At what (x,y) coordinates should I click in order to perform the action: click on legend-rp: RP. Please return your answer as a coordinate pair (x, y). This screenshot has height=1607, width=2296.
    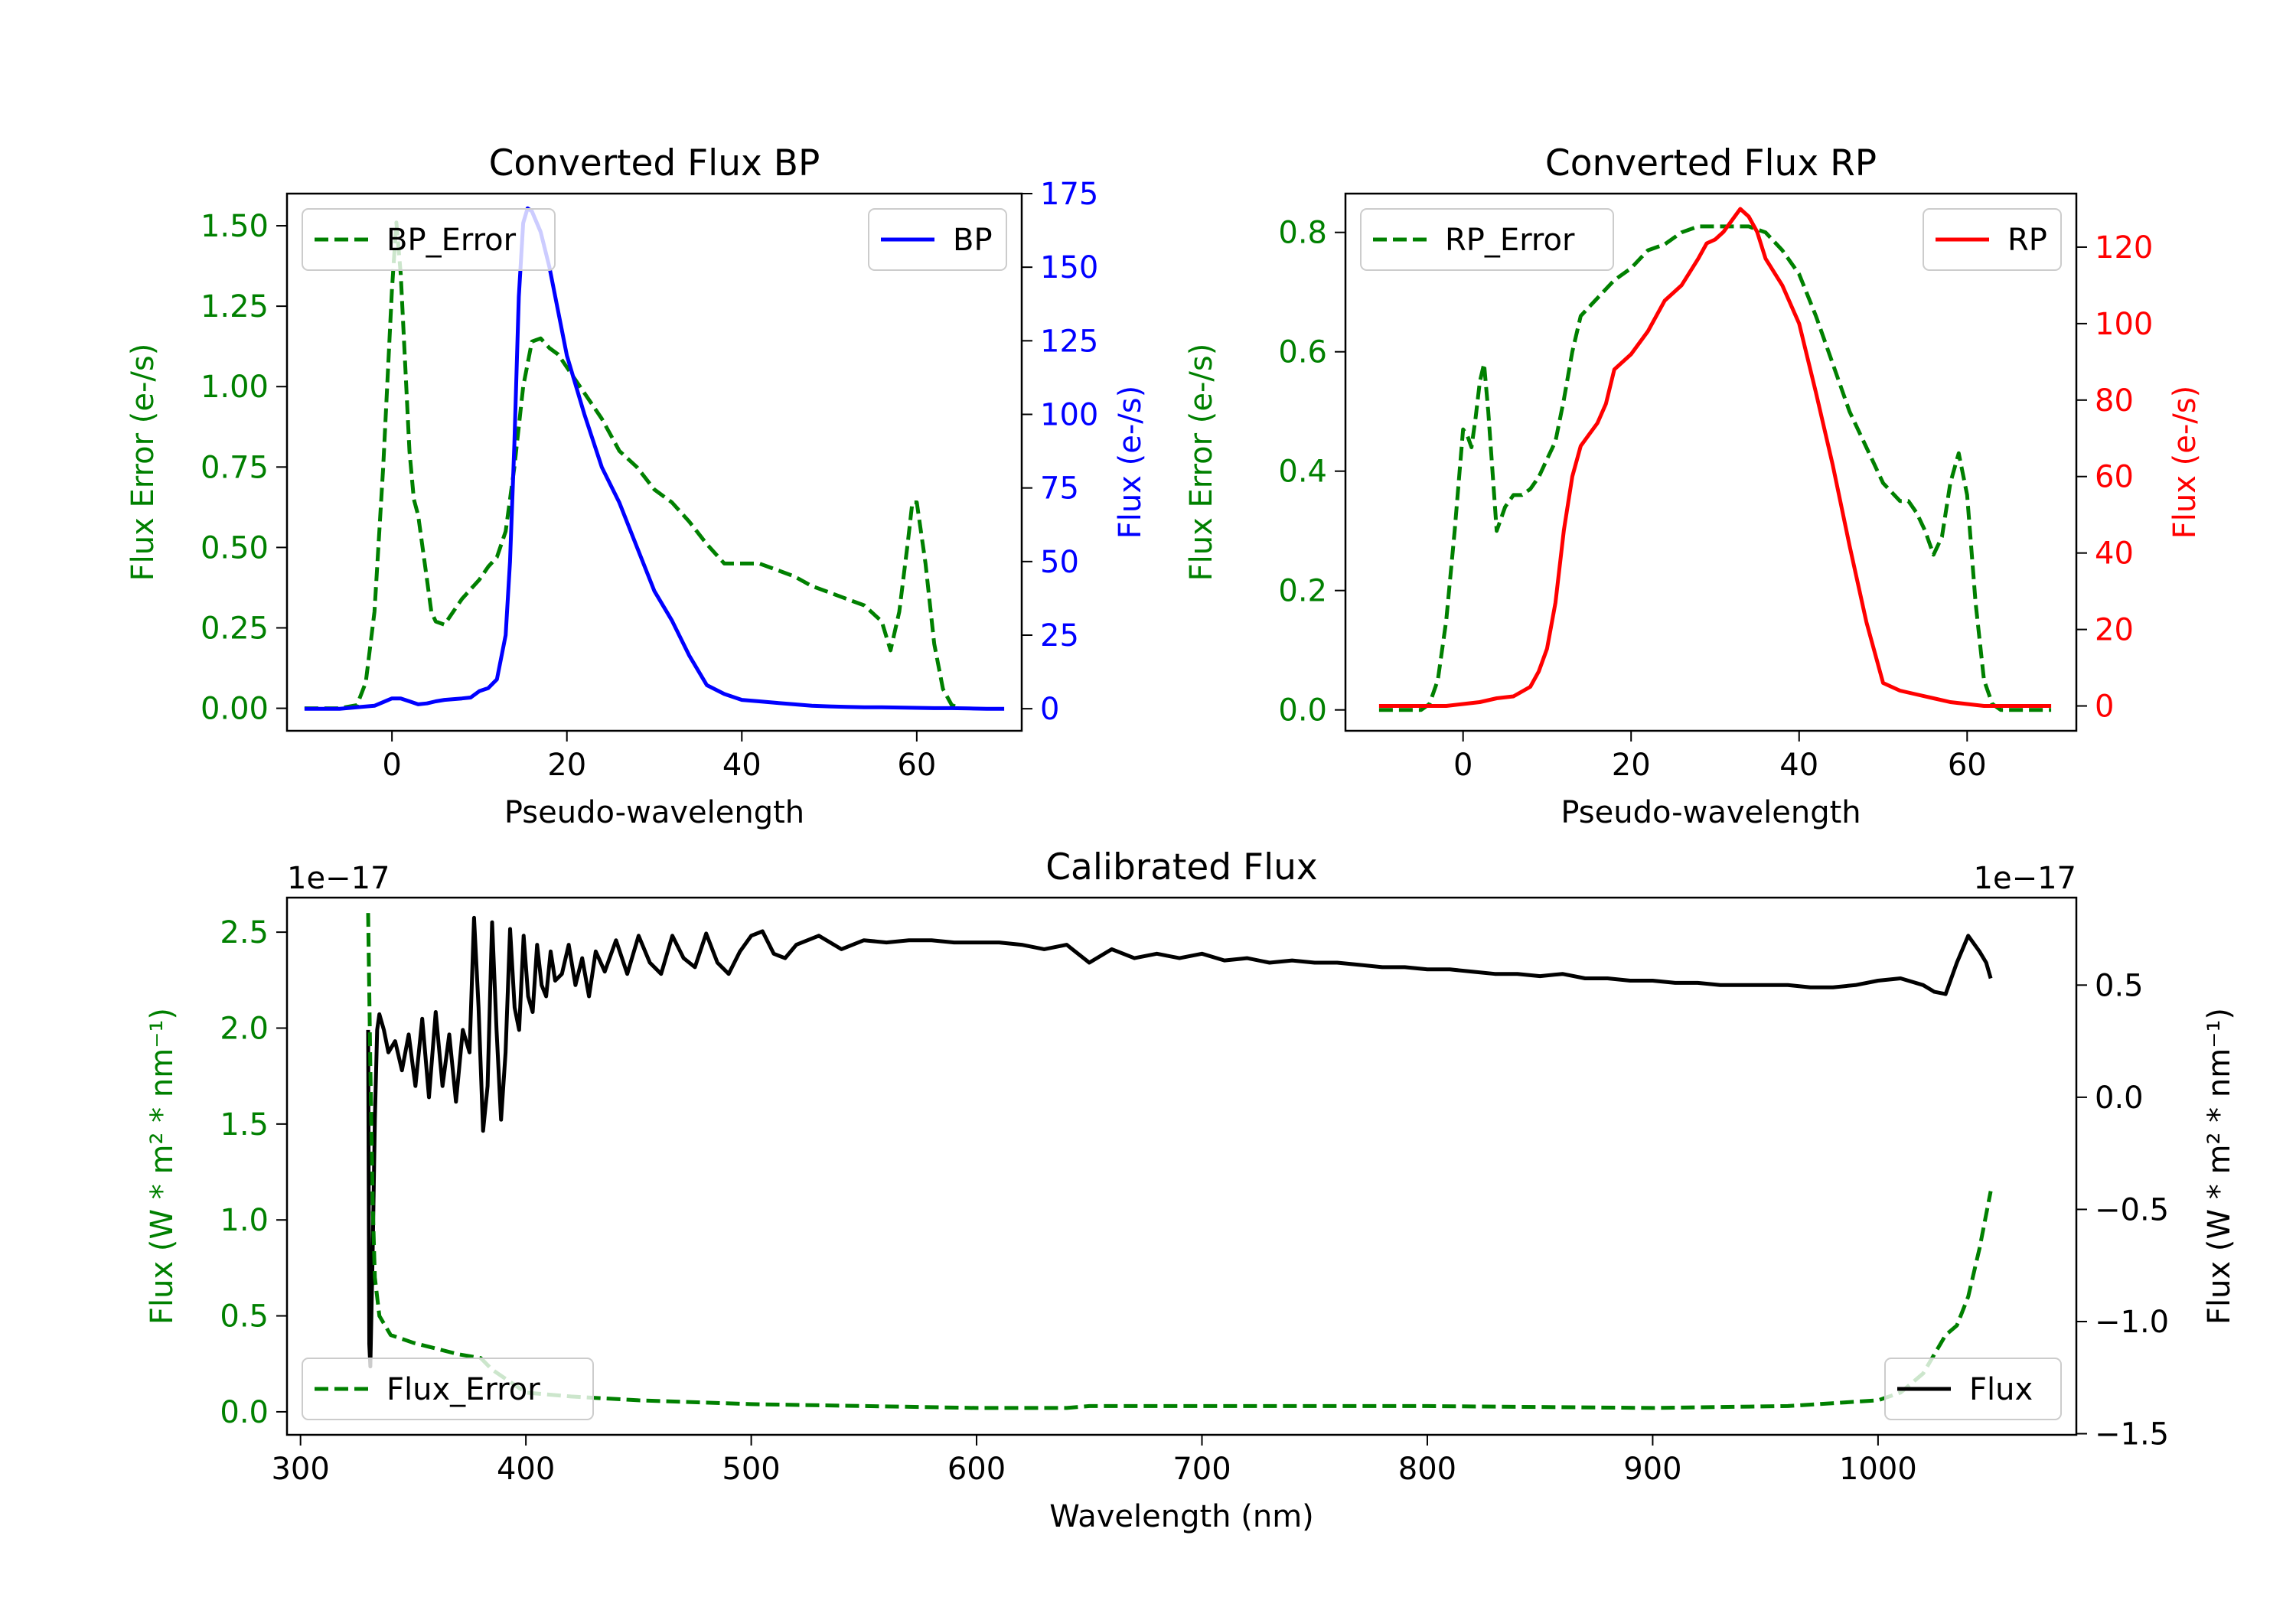
    Looking at the image, I should click on (1992, 239).